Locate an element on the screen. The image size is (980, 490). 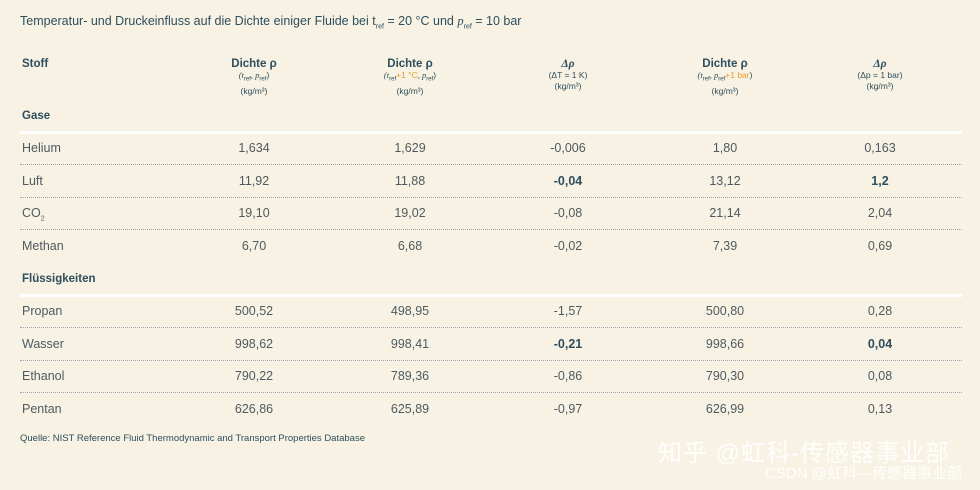
cell-value-2: 789,36 is located at coordinates (410, 376).